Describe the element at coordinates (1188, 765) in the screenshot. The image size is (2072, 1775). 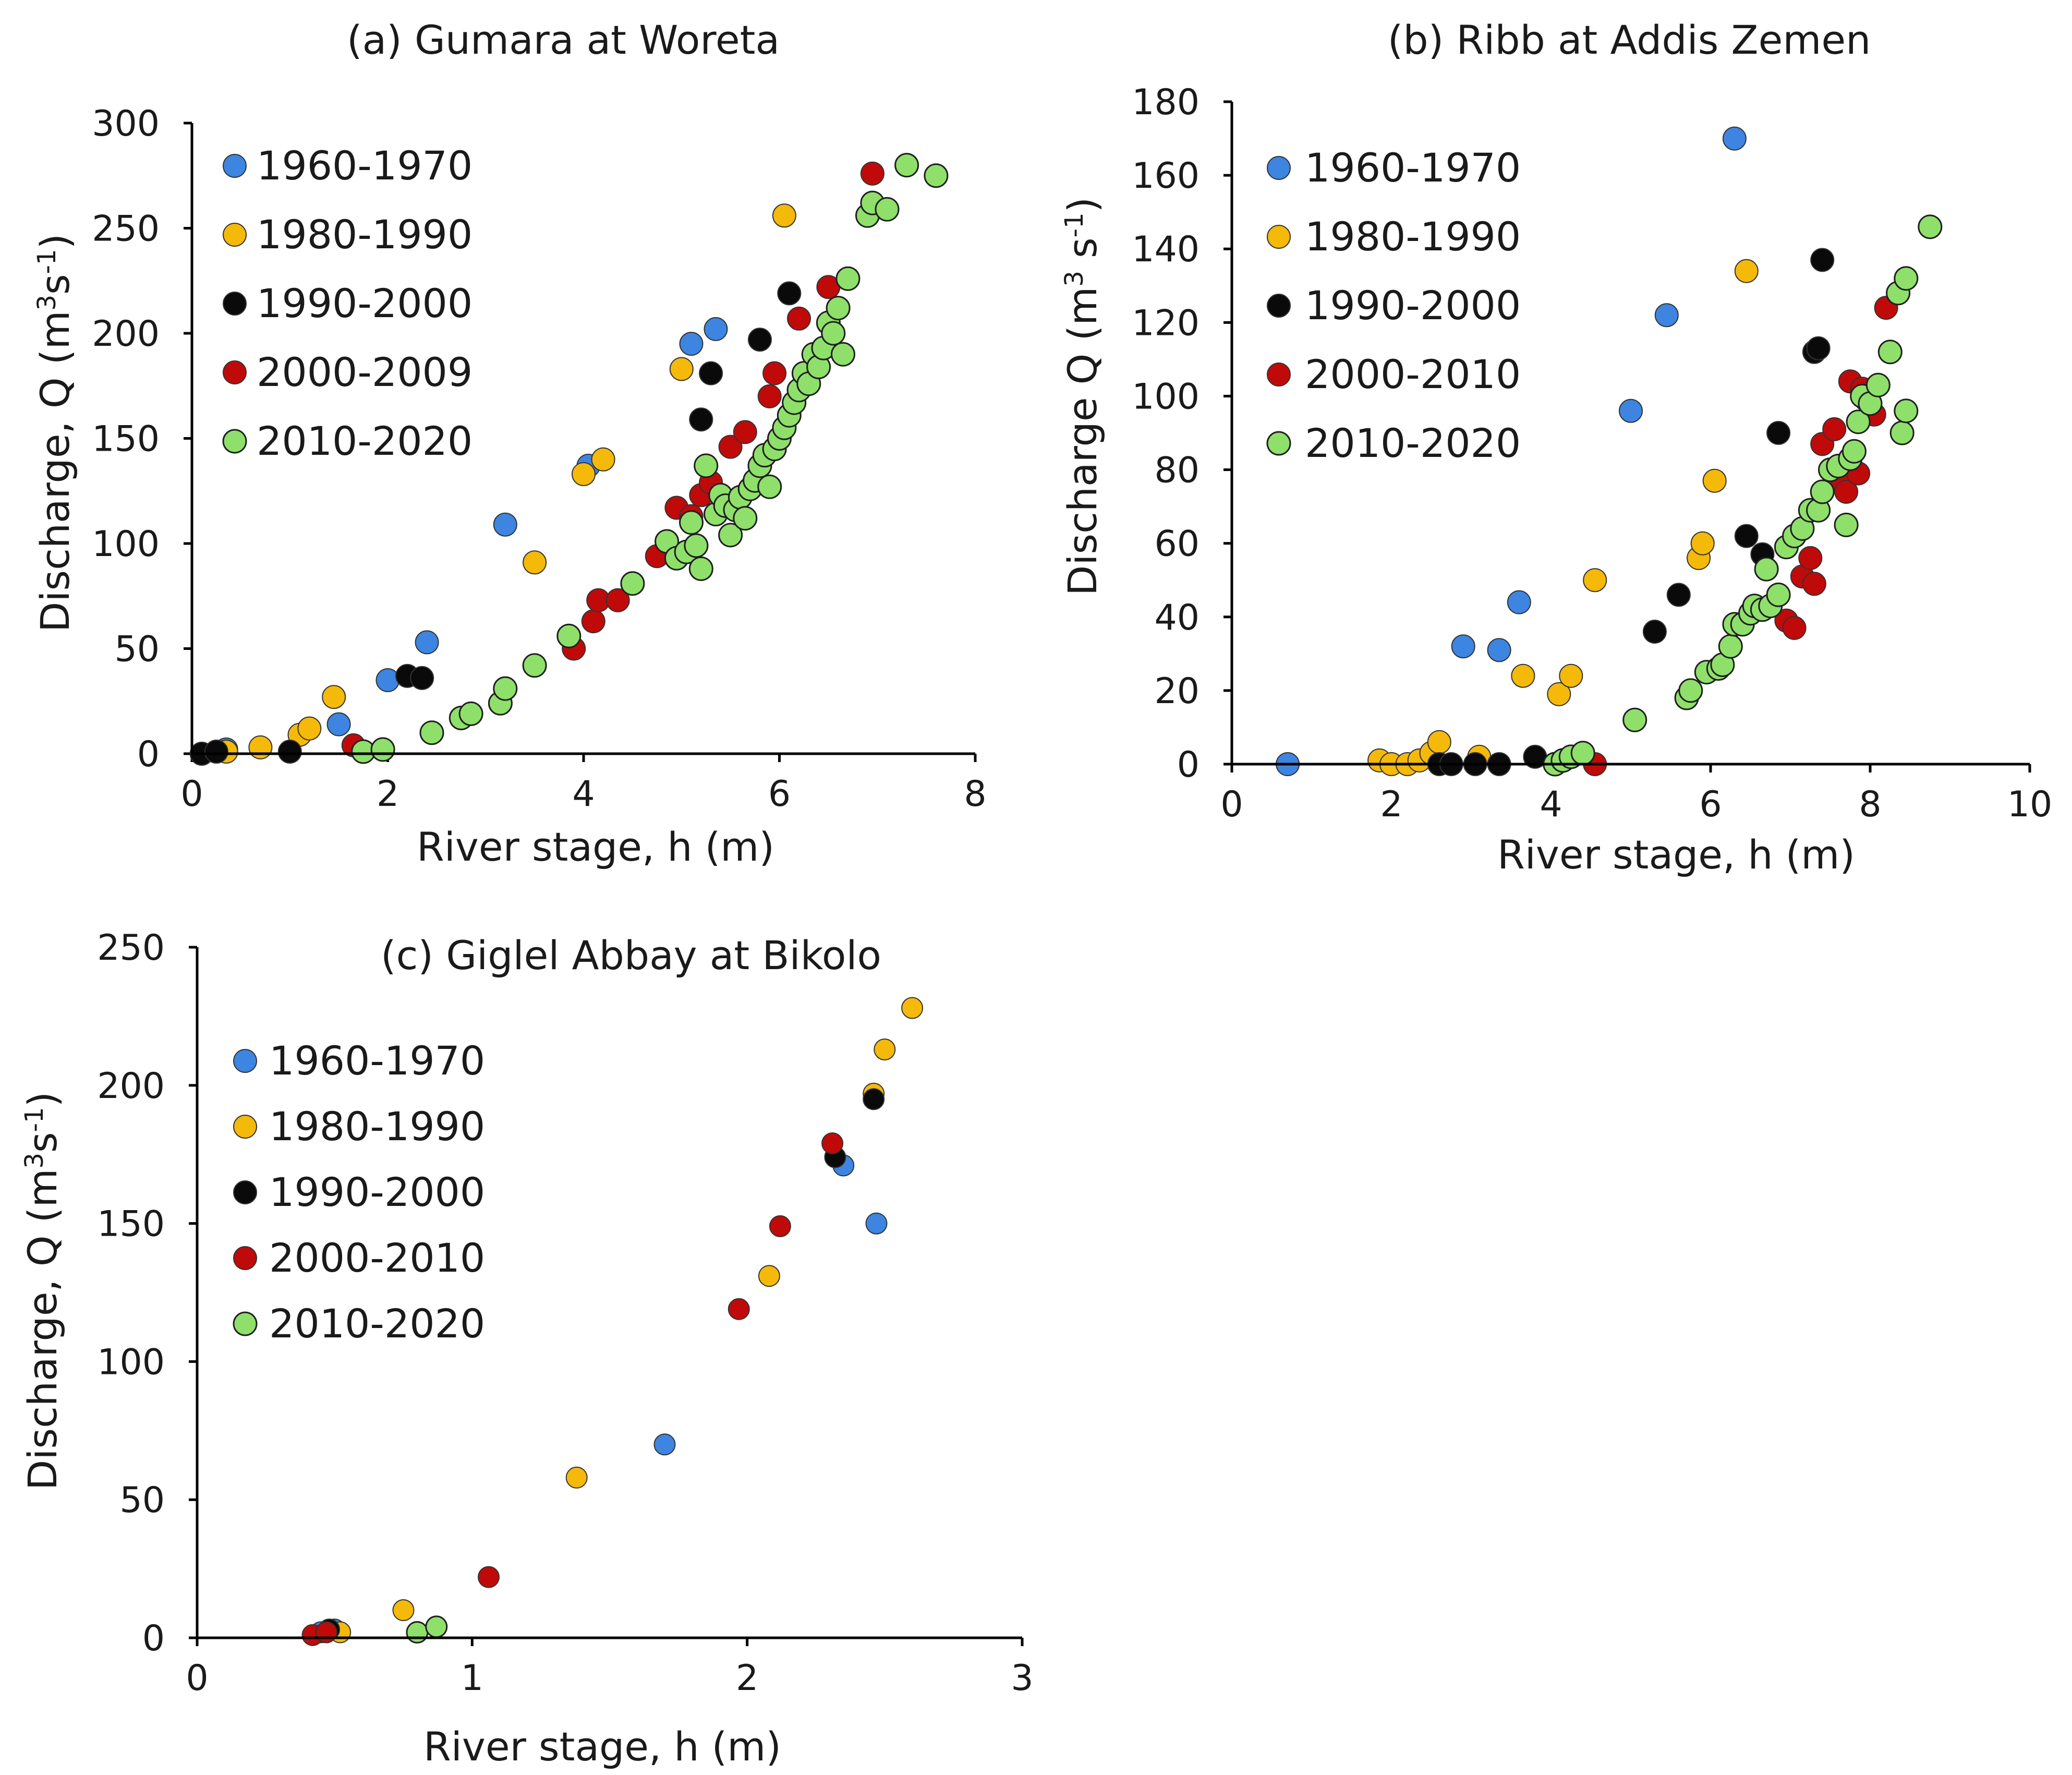
I see `panel-b-ytick-label: 0` at that location.